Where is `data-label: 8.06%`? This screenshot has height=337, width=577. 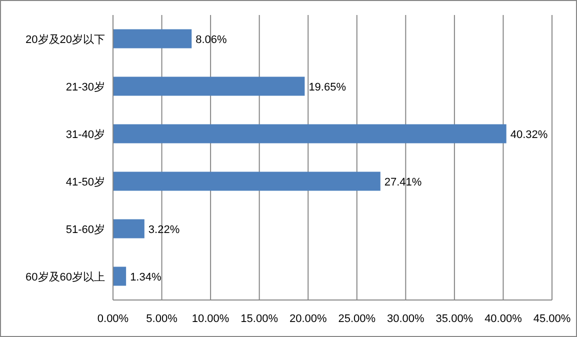 data-label: 8.06% is located at coordinates (212, 40).